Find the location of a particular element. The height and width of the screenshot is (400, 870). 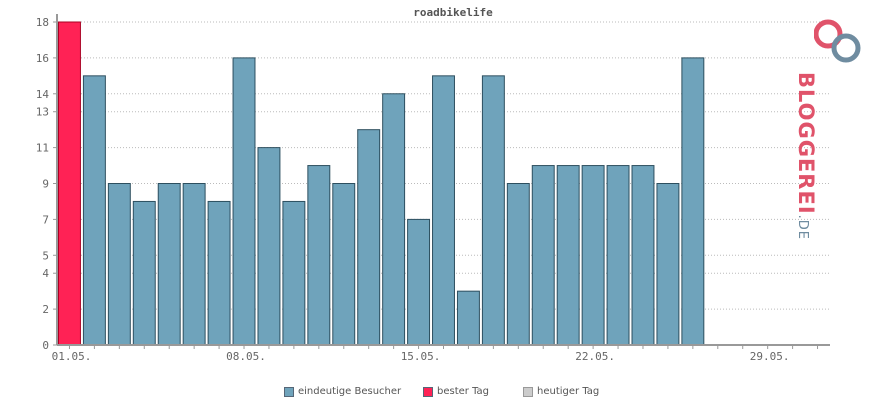

x-tick-label: 01.05. is located at coordinates (72, 356).